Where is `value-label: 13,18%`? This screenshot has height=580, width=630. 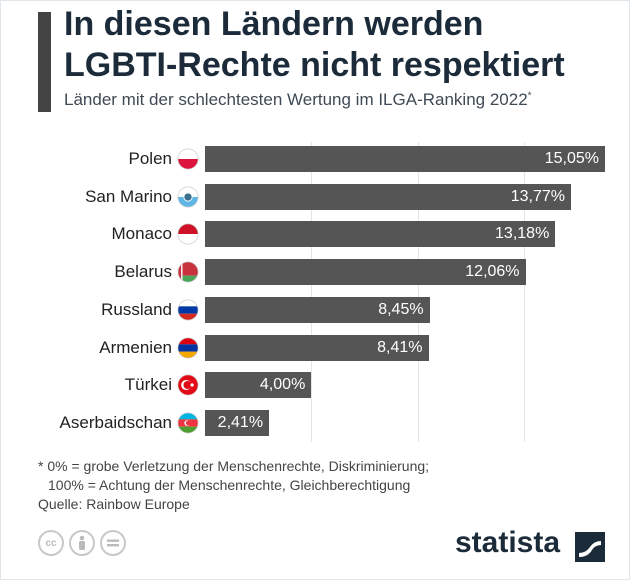
value-label: 13,18% is located at coordinates (522, 234).